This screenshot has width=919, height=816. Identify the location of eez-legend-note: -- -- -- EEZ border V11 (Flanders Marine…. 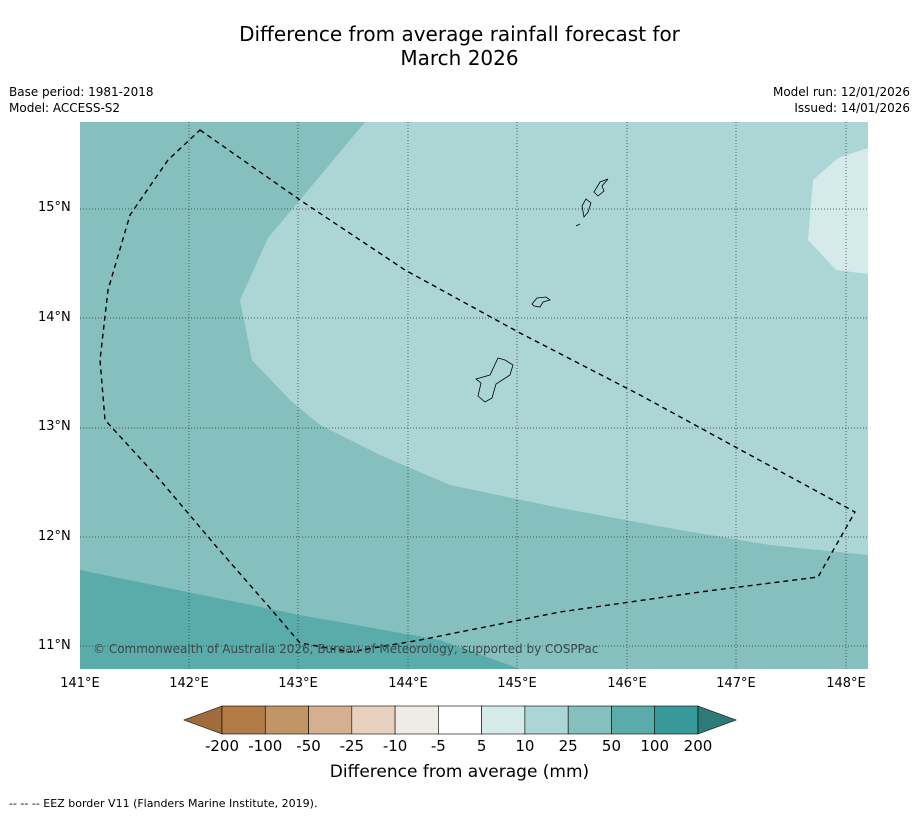
(163, 803).